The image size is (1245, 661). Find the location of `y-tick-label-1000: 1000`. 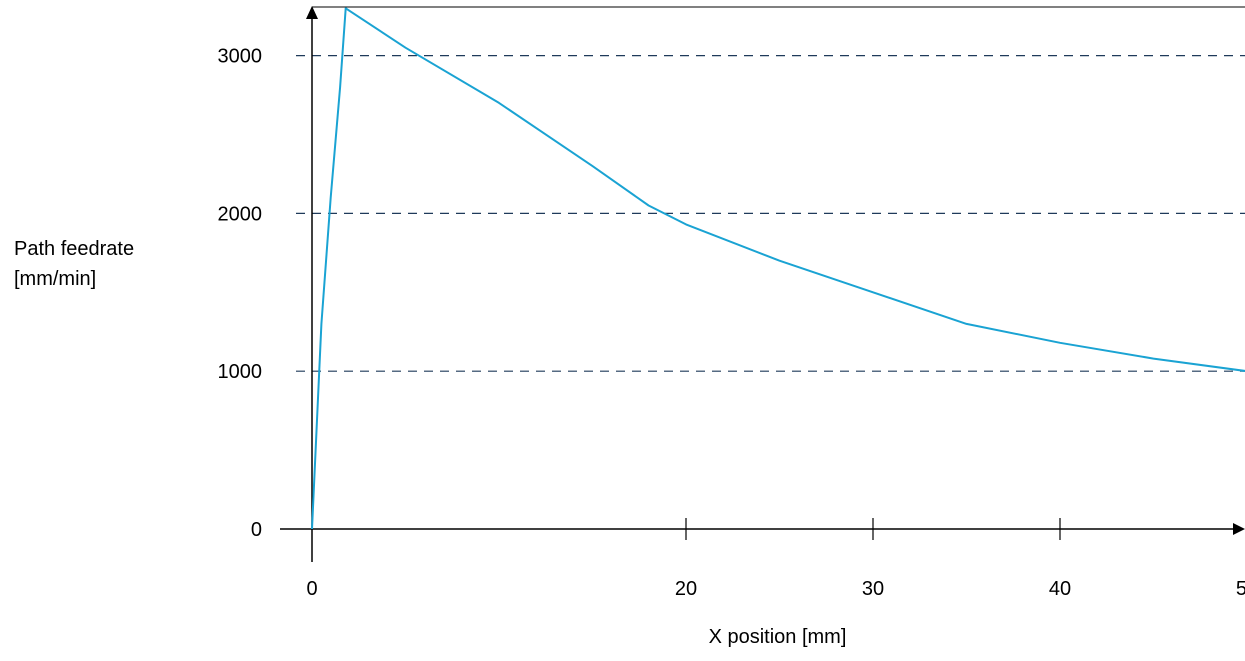

y-tick-label-1000: 1000 is located at coordinates (240, 372).